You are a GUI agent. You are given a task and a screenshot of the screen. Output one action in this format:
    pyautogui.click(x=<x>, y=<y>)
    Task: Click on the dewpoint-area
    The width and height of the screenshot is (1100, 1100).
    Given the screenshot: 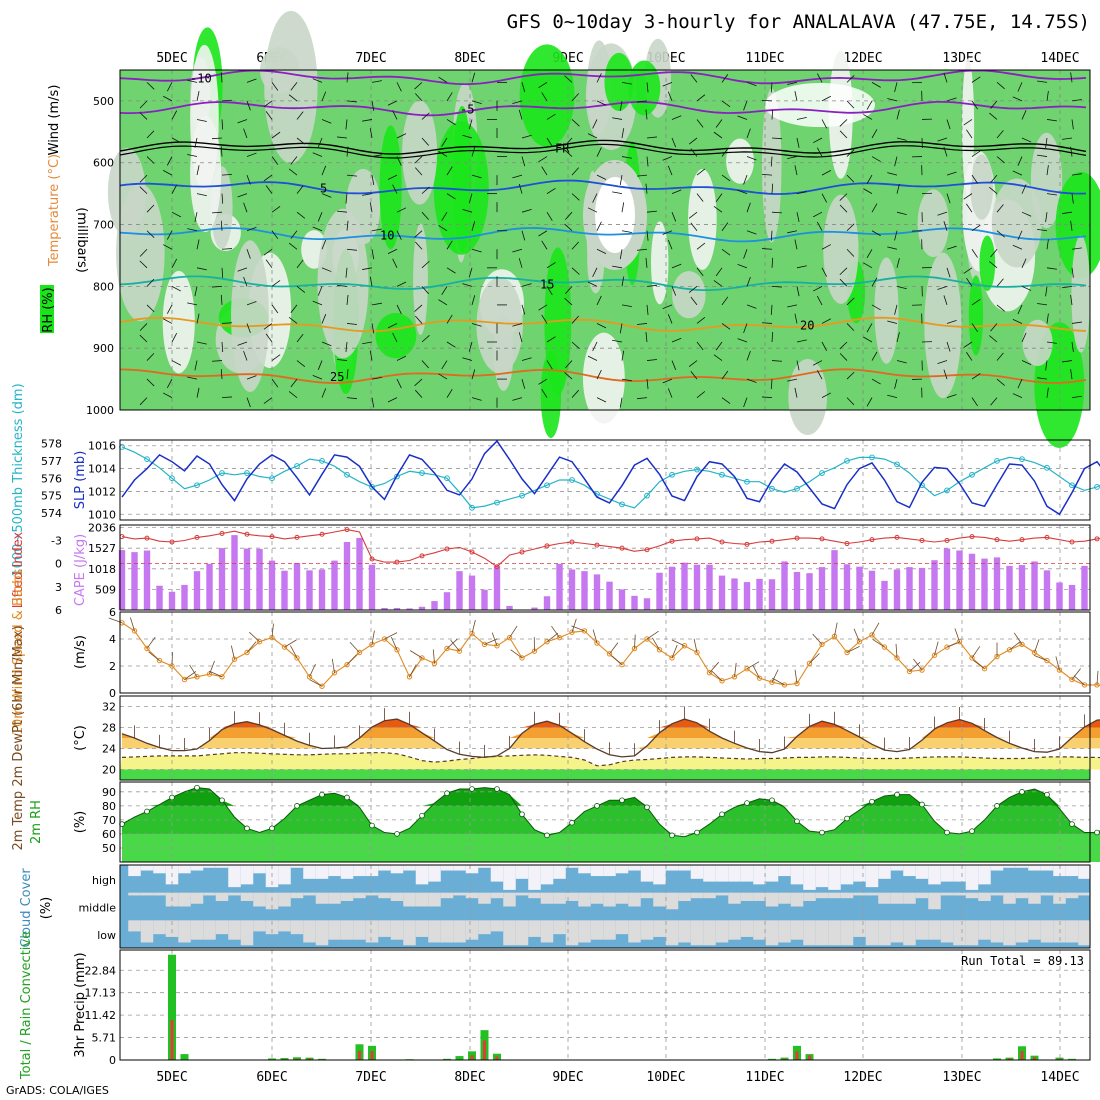 What is the action you would take?
    pyautogui.click(x=610, y=761)
    